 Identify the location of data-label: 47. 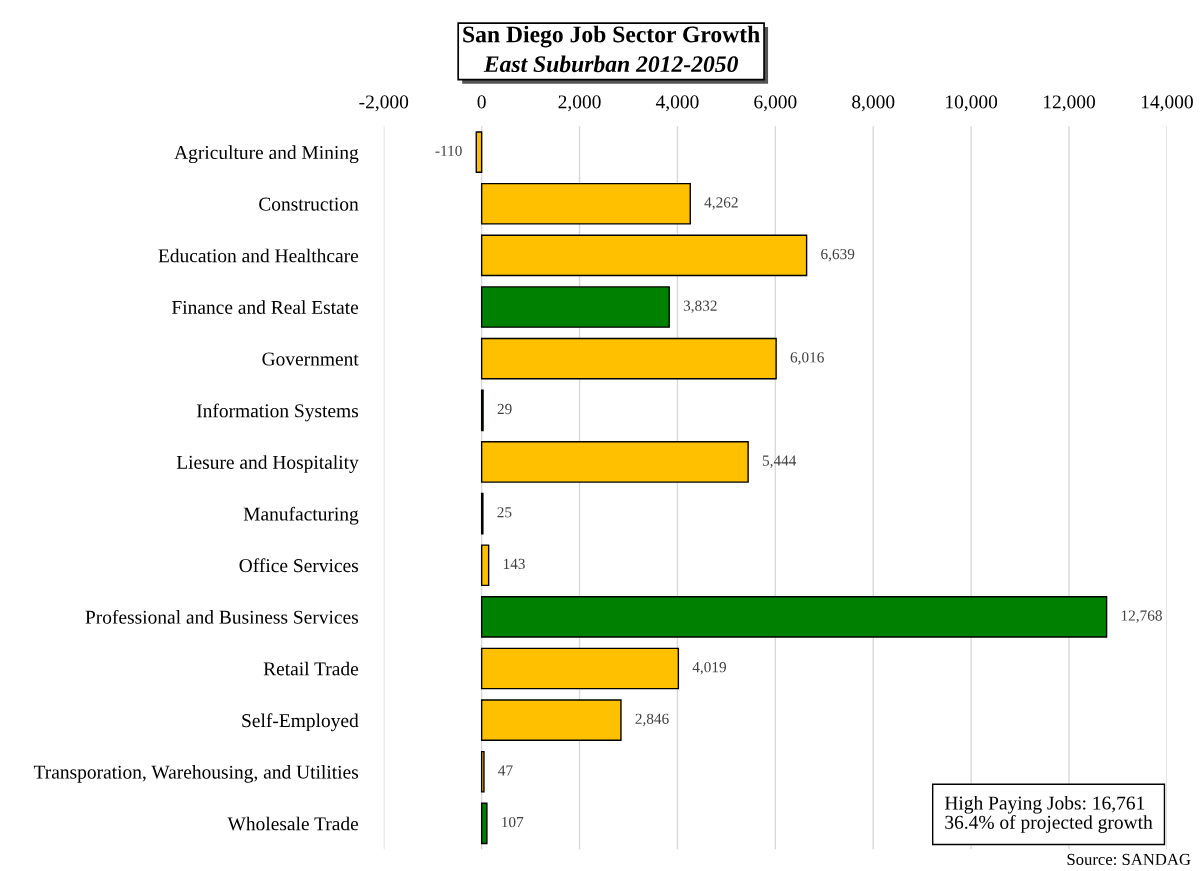
(505, 770).